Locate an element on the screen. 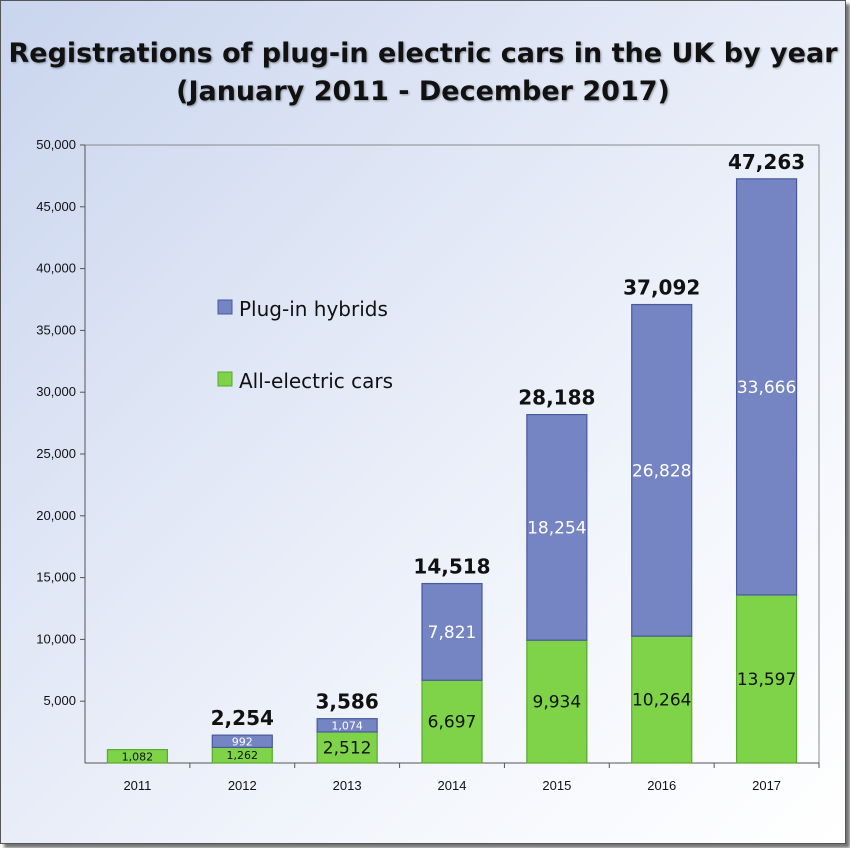 This screenshot has height=848, width=850. bar-value-label: 26,828 is located at coordinates (661, 471).